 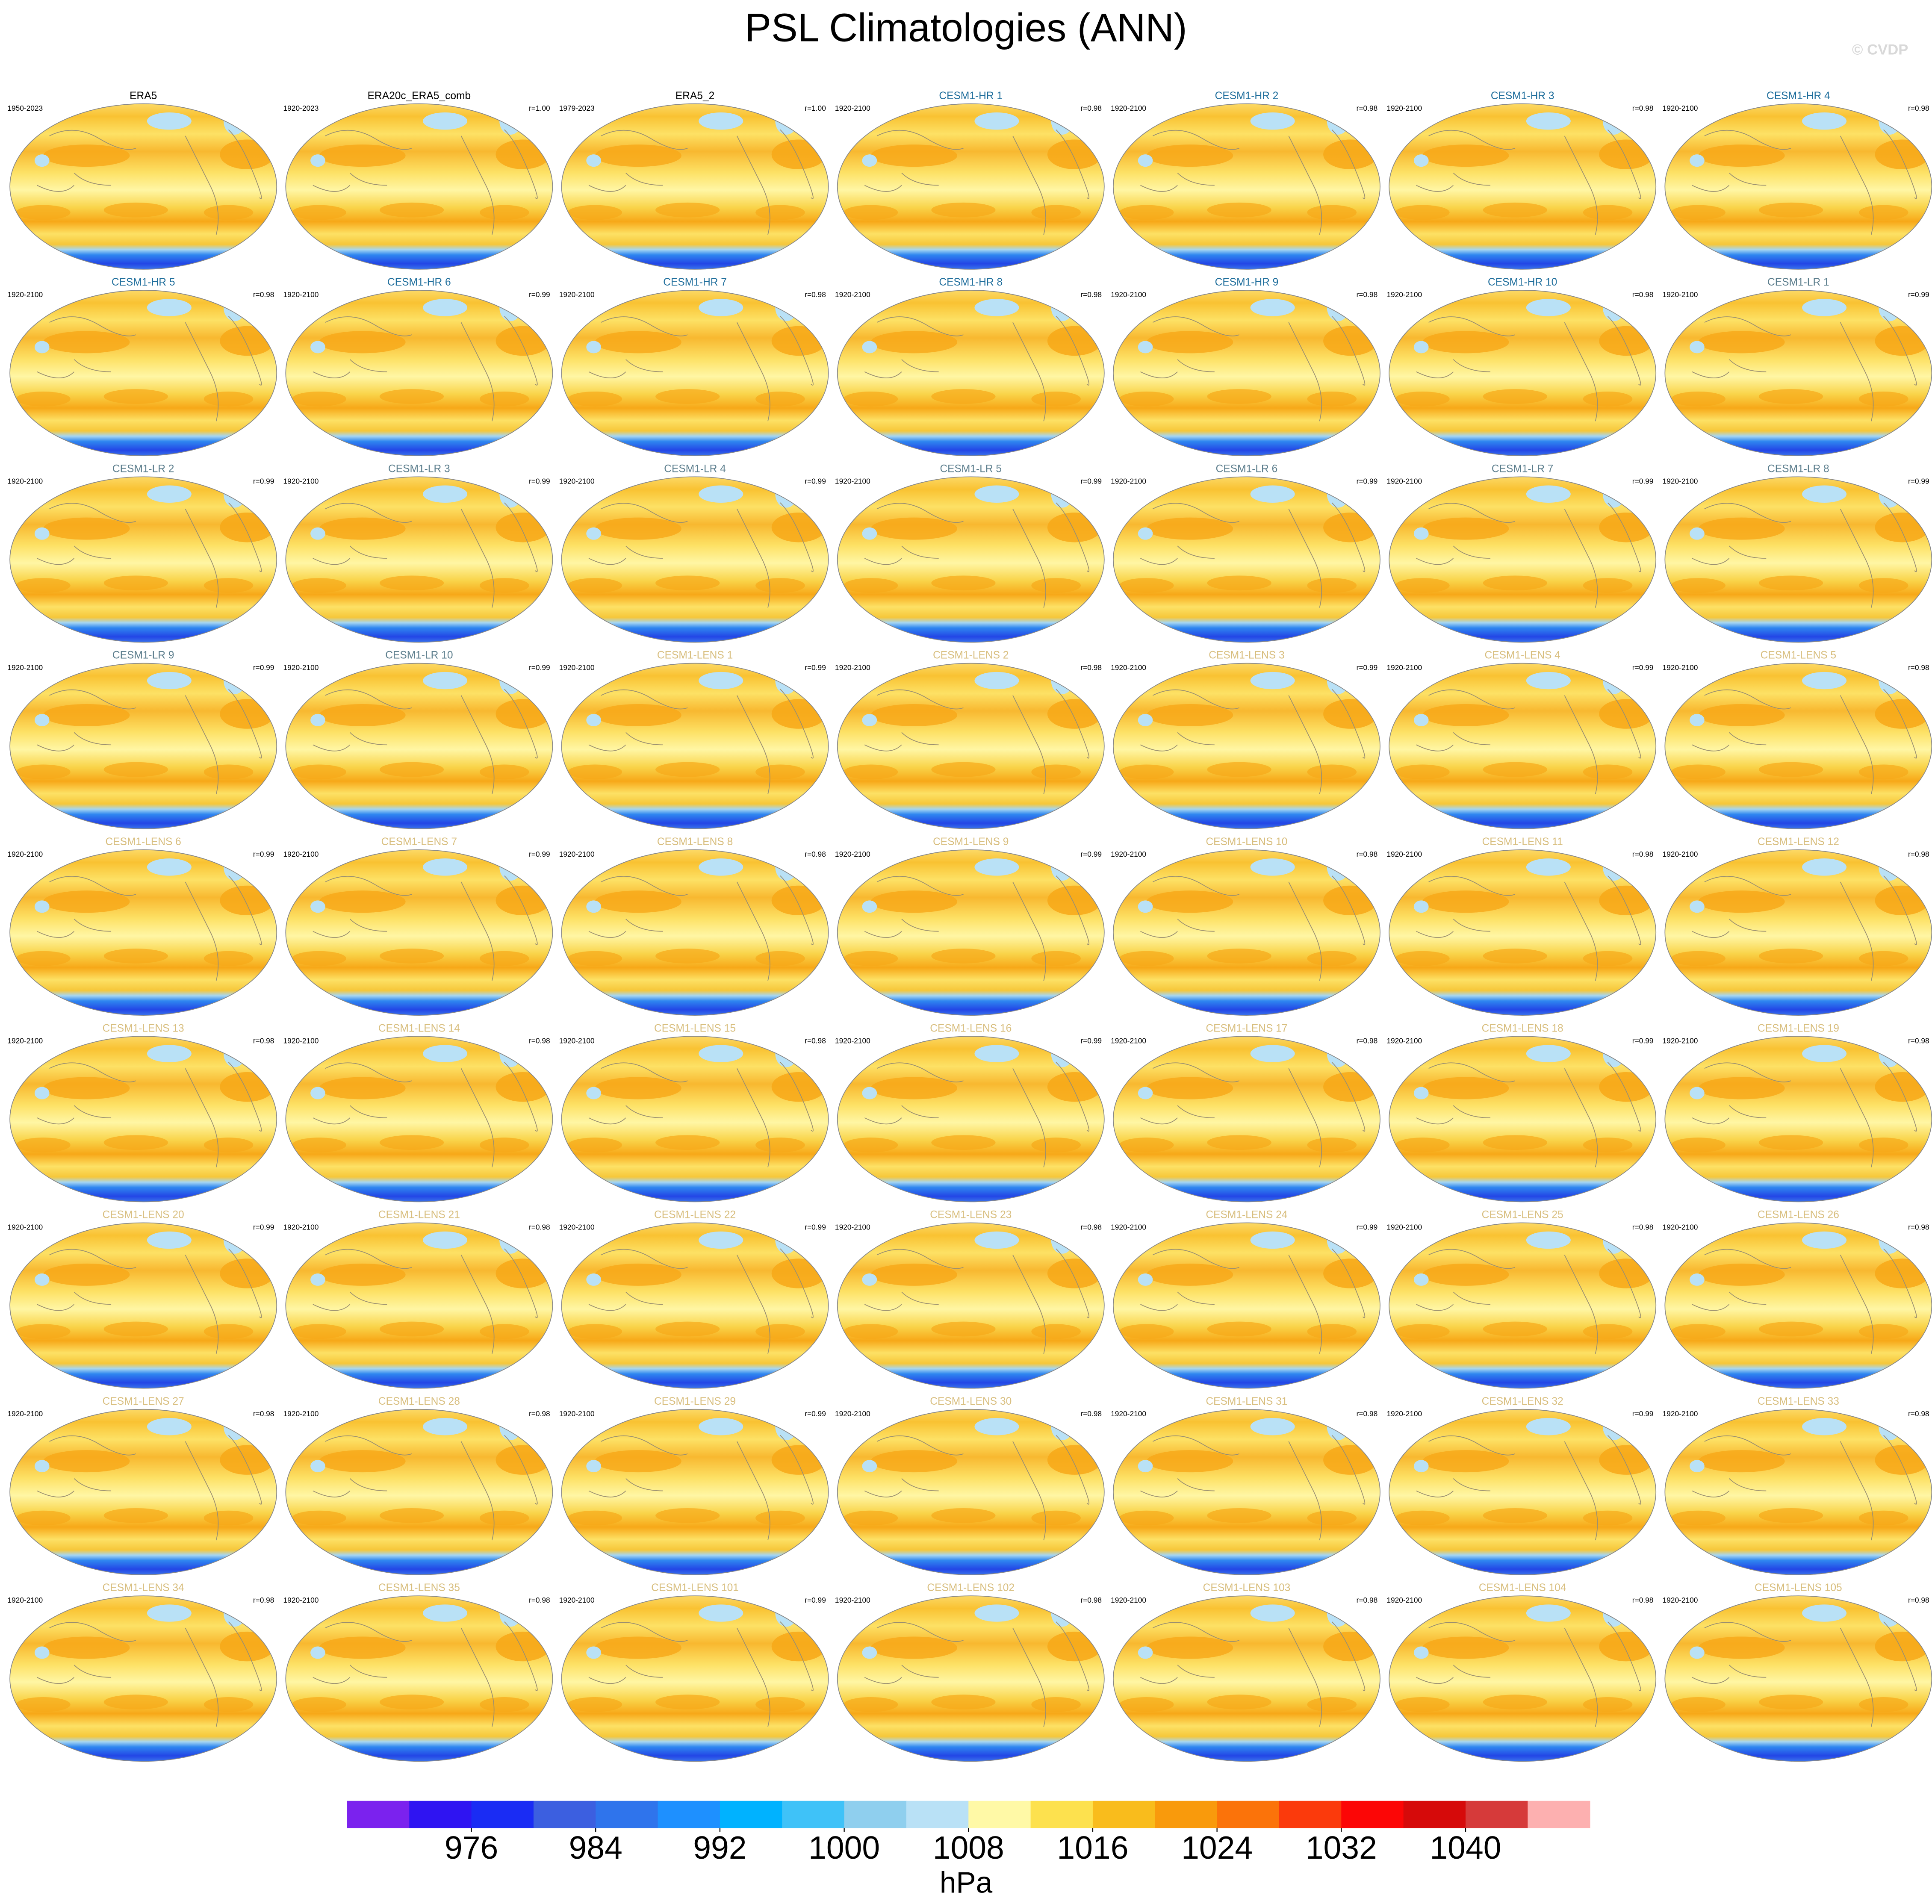 What do you see at coordinates (1523, 1215) in the screenshot?
I see `panel-title: CESM1-LENS 25` at bounding box center [1523, 1215].